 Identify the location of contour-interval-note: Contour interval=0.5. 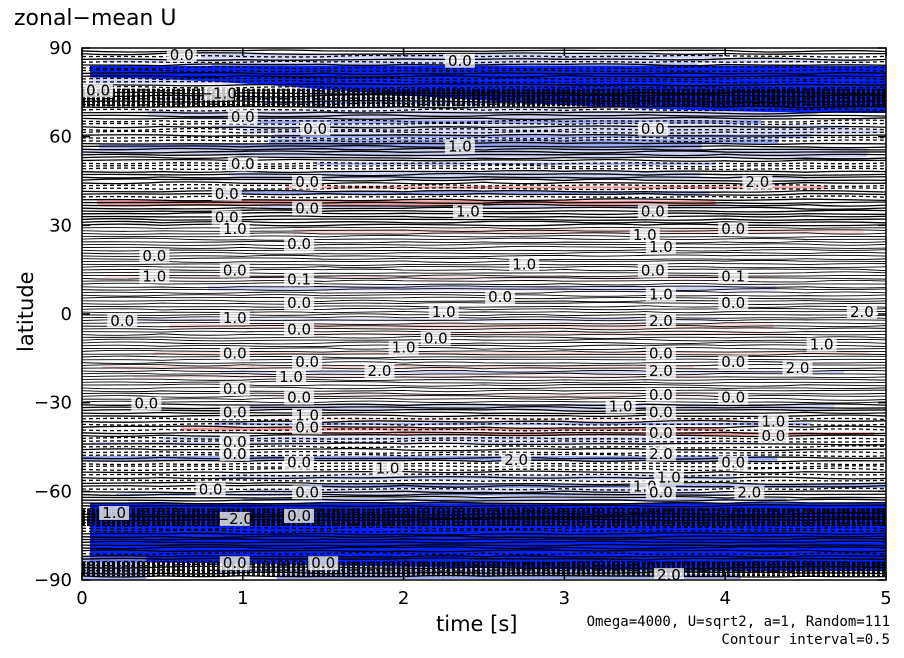
(805, 640).